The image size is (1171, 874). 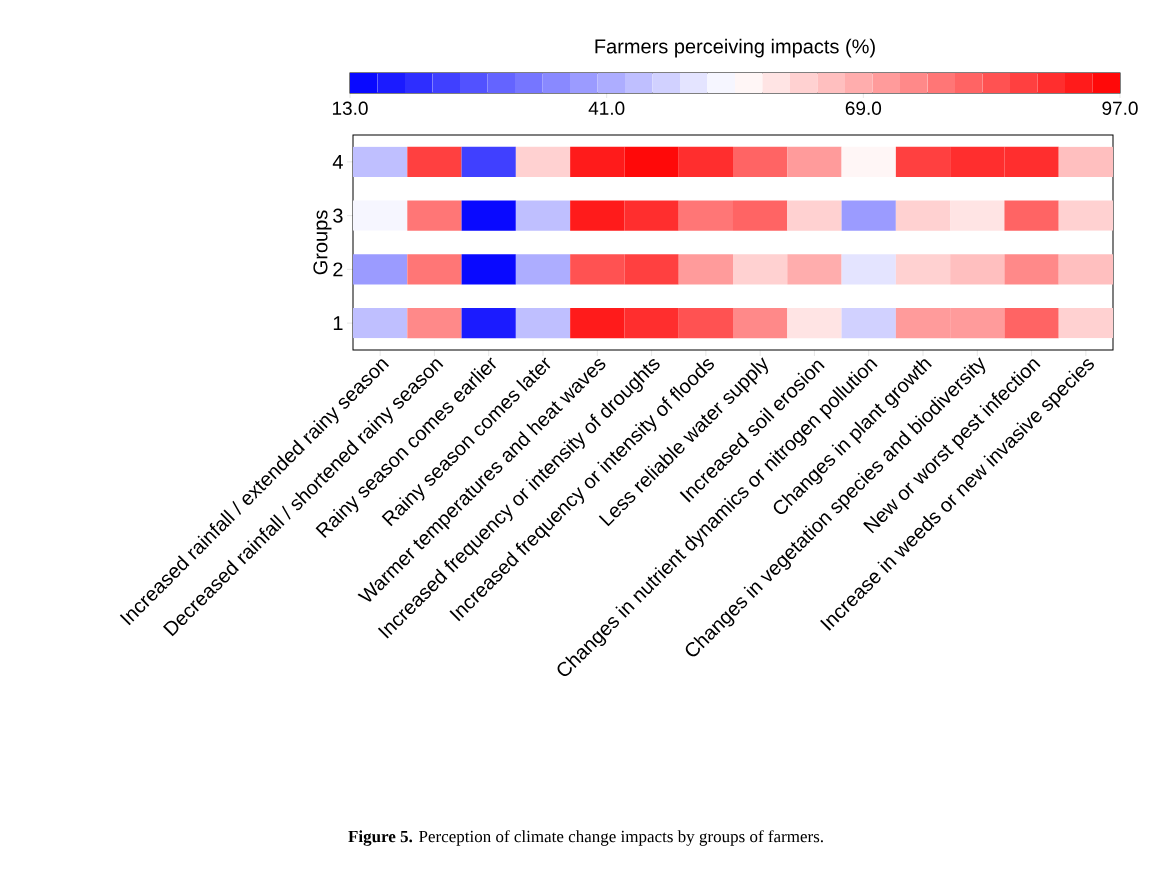 What do you see at coordinates (337, 161) in the screenshot?
I see `y-tick-label: 4` at bounding box center [337, 161].